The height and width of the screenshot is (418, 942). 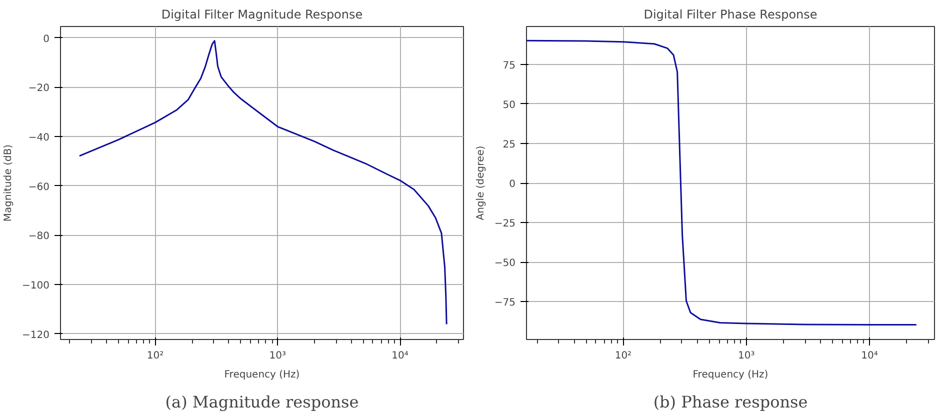 What do you see at coordinates (262, 15) in the screenshot?
I see `chart-title: Digital Filter Magnitude Response` at bounding box center [262, 15].